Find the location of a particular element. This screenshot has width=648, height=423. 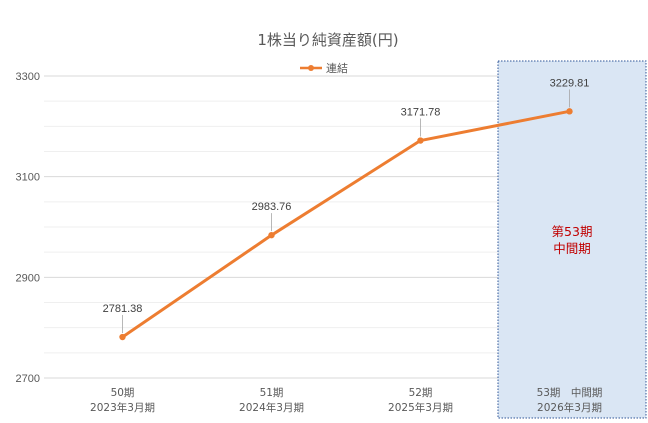

legend: 連結 is located at coordinates (324, 68).